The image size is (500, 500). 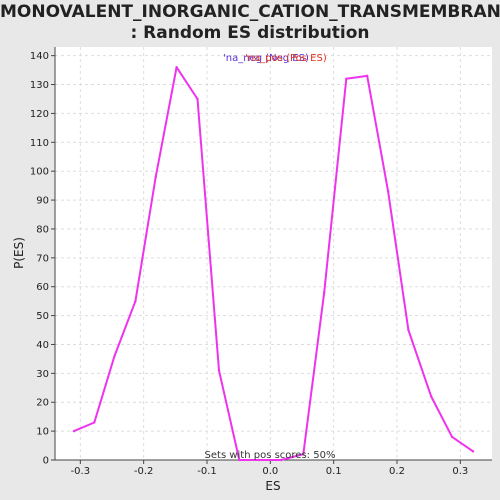 What do you see at coordinates (39, 114) in the screenshot?
I see `y-tick-label: 120` at bounding box center [39, 114].